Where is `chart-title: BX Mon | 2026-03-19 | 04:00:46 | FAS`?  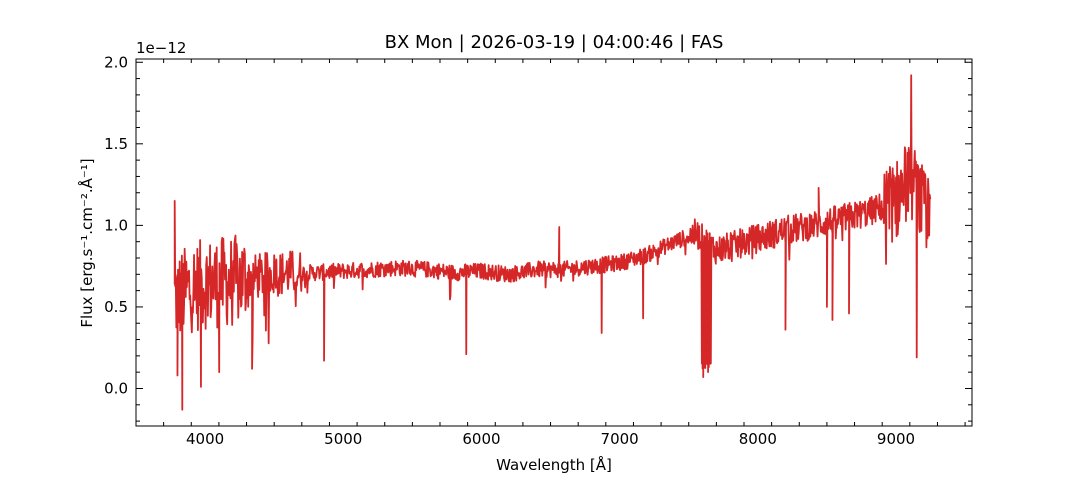
chart-title: BX Mon | 2026-03-19 | 04:00:46 | FAS is located at coordinates (554, 42).